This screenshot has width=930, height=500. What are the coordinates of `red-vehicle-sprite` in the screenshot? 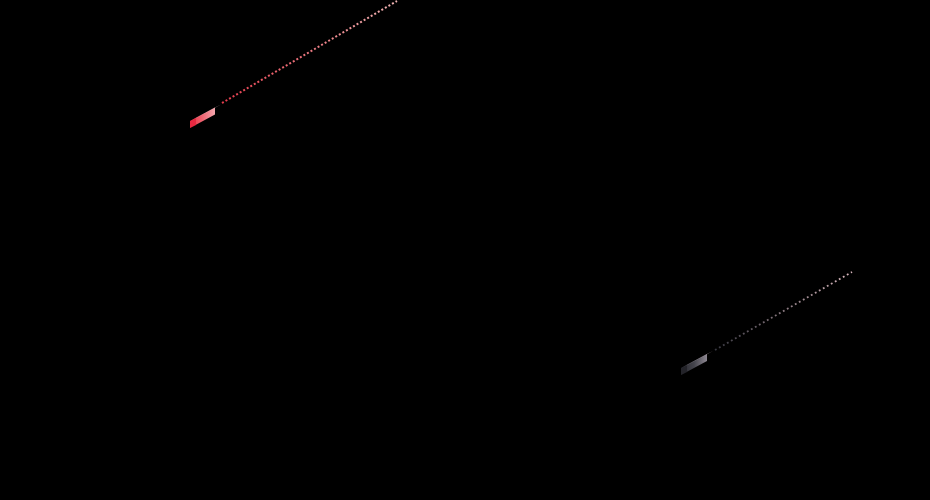 It's located at (205, 116).